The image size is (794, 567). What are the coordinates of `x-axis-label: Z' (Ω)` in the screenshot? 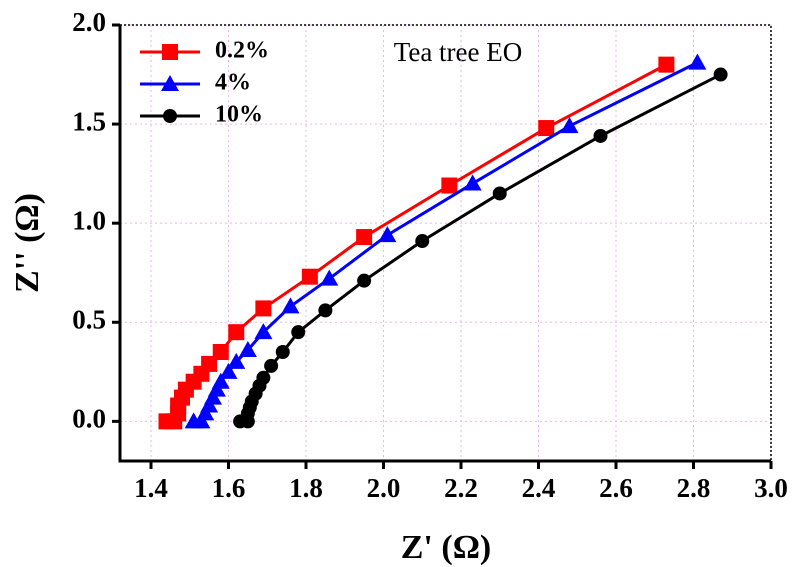 It's located at (446, 547).